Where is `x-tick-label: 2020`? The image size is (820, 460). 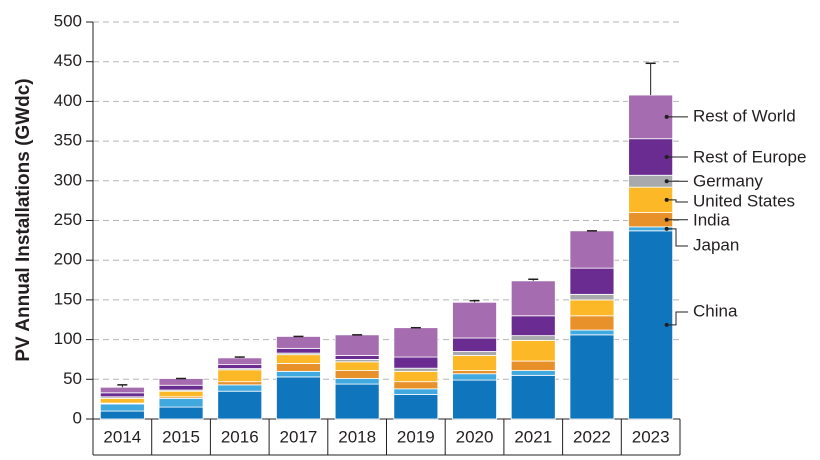 x-tick-label: 2020 is located at coordinates (475, 436).